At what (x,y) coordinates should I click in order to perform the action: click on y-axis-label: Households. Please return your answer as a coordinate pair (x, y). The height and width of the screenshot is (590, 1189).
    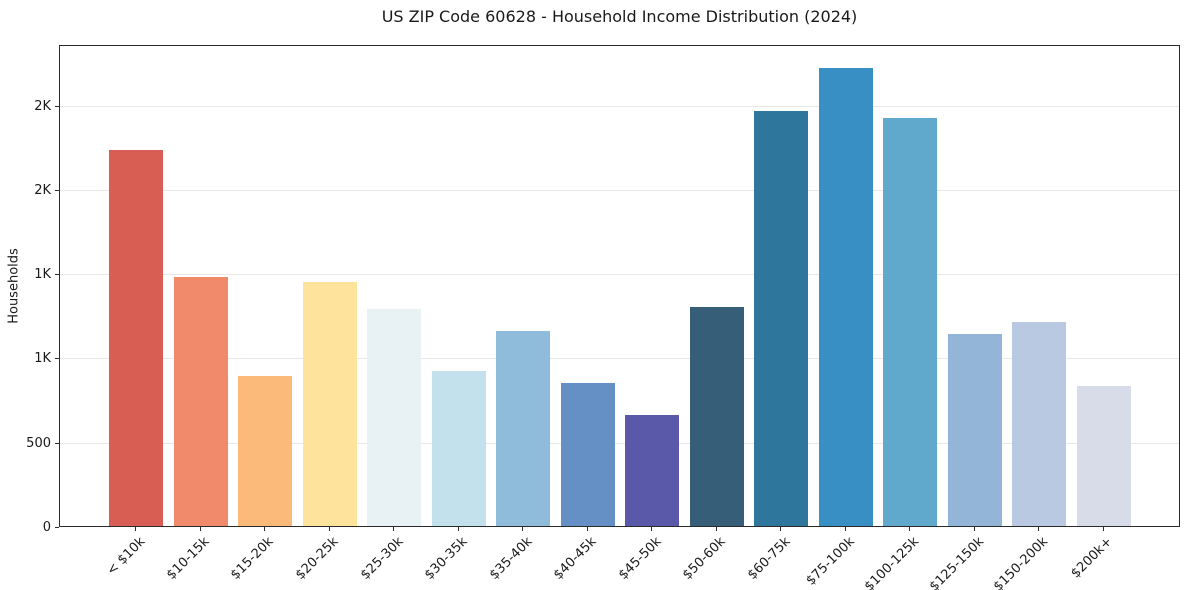
    Looking at the image, I should click on (14, 286).